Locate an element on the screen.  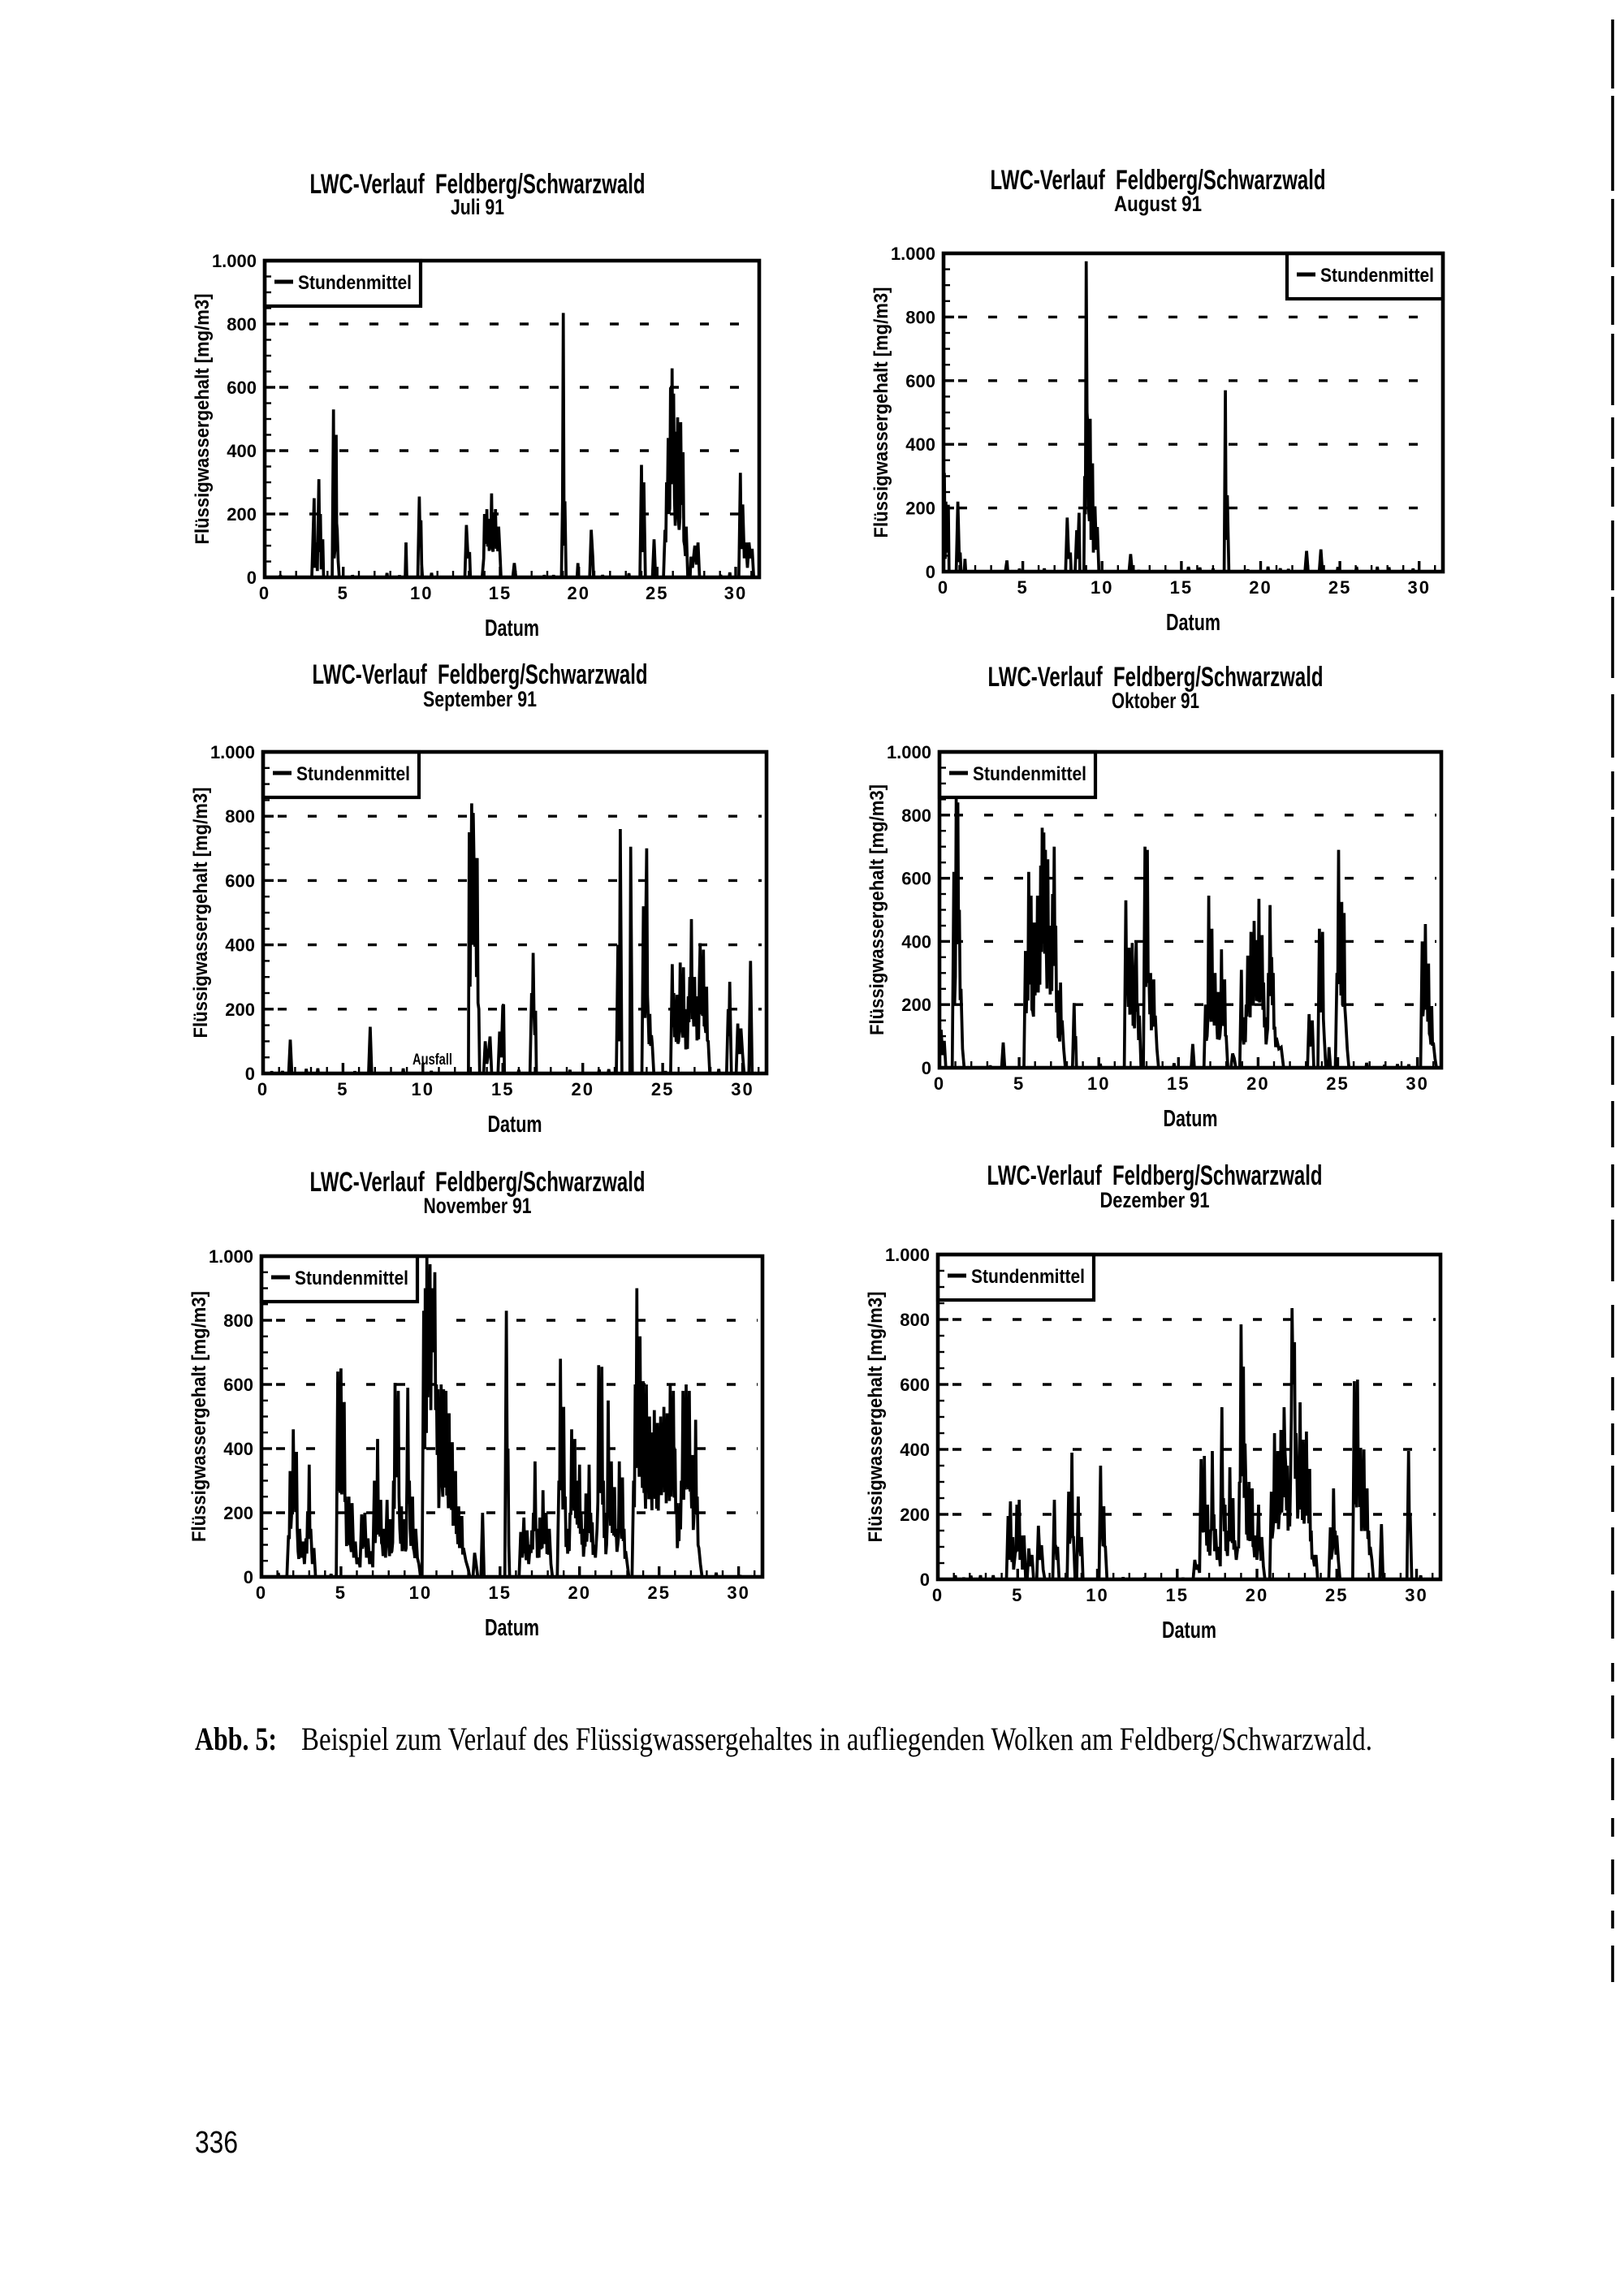
svg-text: Abb. 5: is located at coordinates (236, 1739).